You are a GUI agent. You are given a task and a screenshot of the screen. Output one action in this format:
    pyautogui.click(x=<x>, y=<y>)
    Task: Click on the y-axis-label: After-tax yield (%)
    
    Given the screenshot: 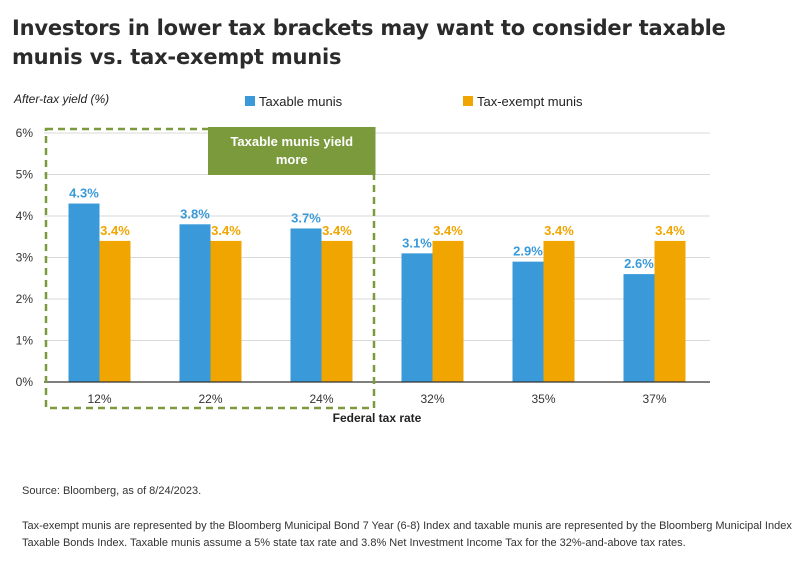 What is the action you would take?
    pyautogui.click(x=61, y=99)
    